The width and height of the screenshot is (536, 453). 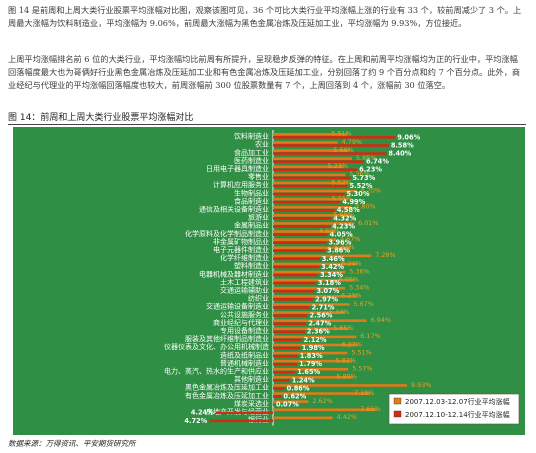 I want to click on category-label: 非金属矿物制品业, so click(x=241, y=241).